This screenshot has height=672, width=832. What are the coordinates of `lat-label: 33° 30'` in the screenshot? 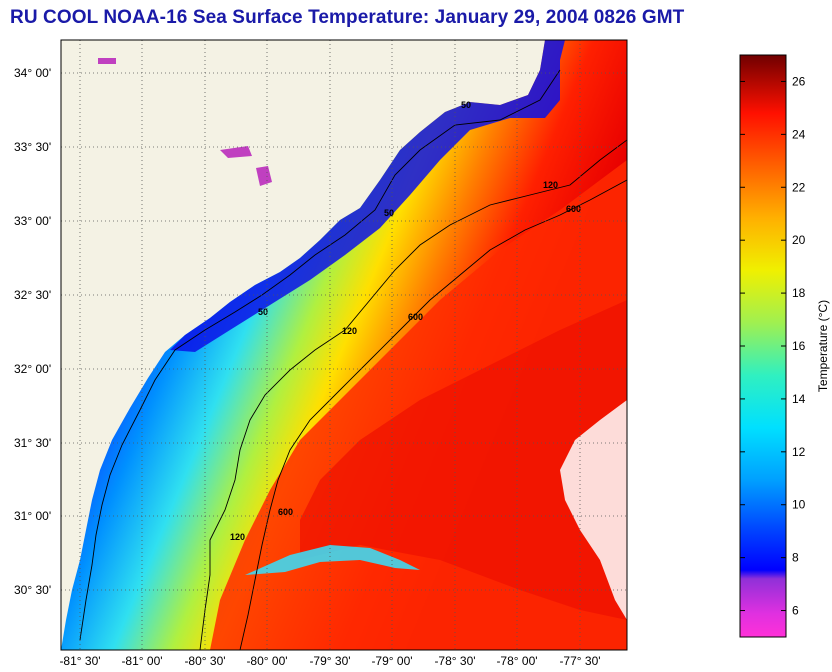 It's located at (32, 147).